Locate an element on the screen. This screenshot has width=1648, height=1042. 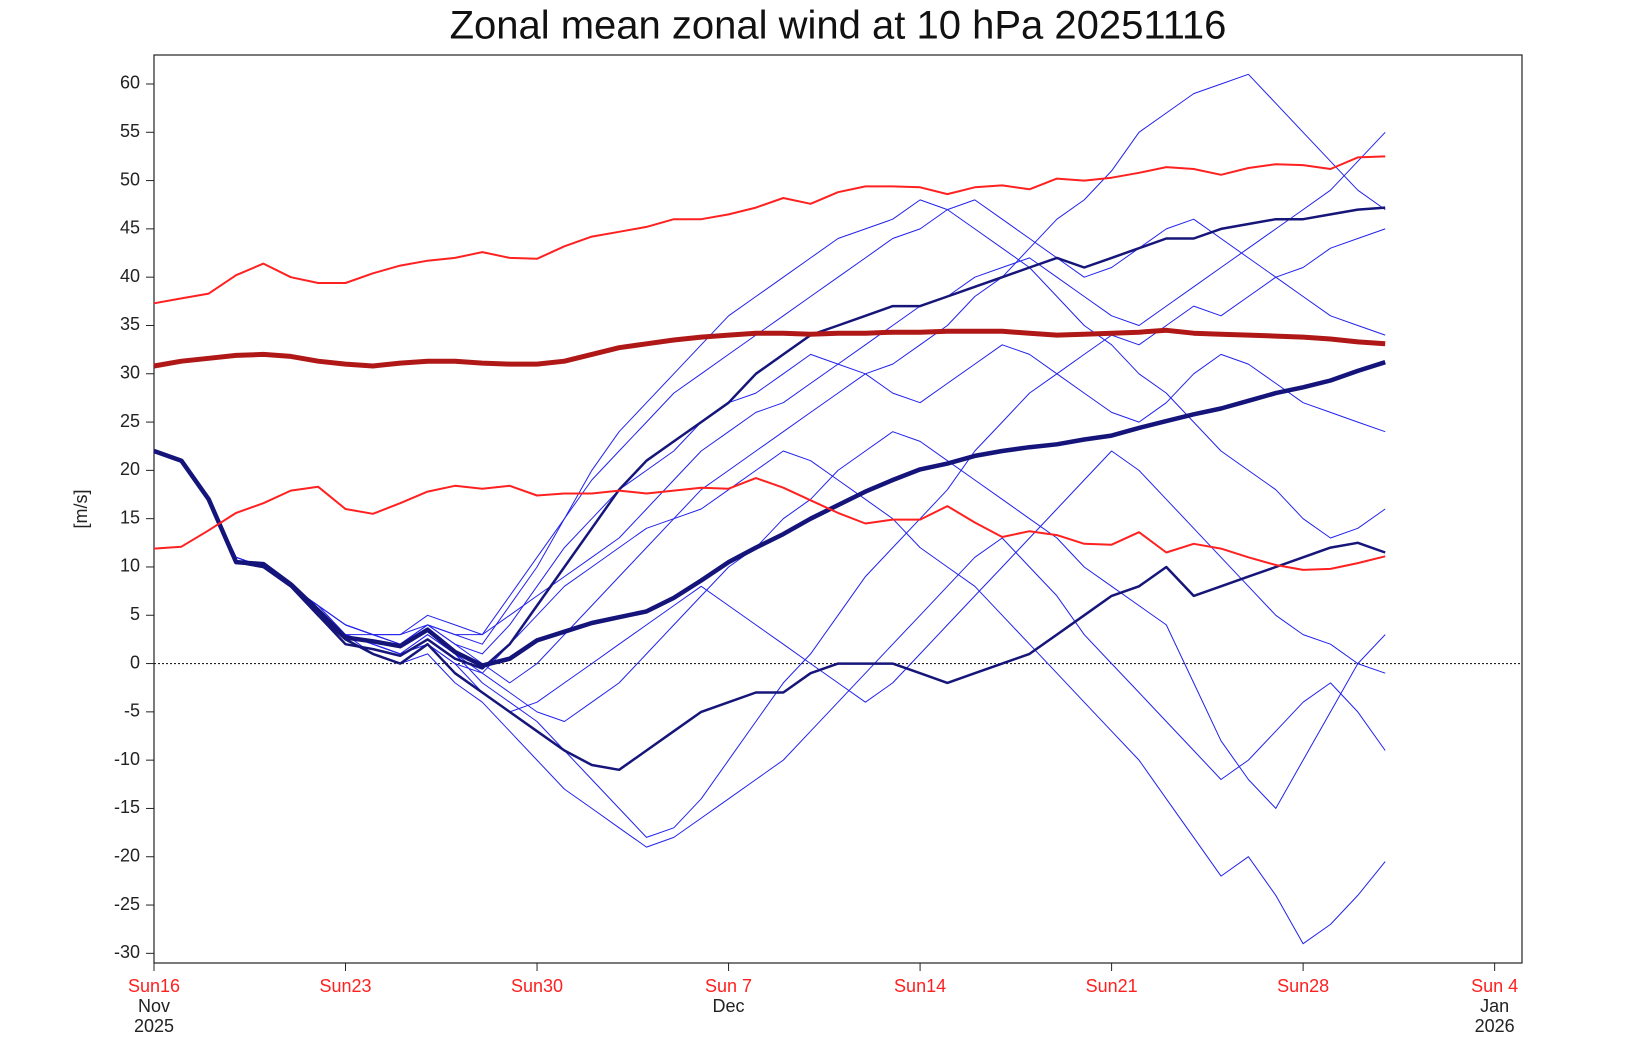
x-tick-label: Jan is located at coordinates (1494, 1006).